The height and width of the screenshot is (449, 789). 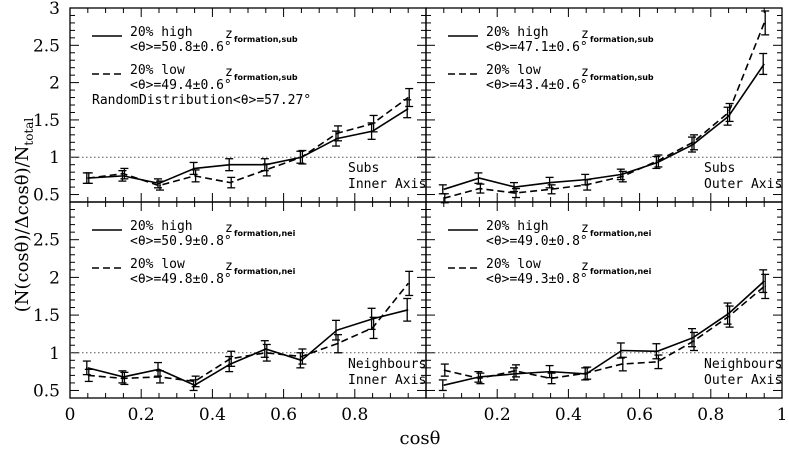 I want to click on series-low: 20% low<θ>=49.4±0.6°z formation,sub, so click(x=249, y=127).